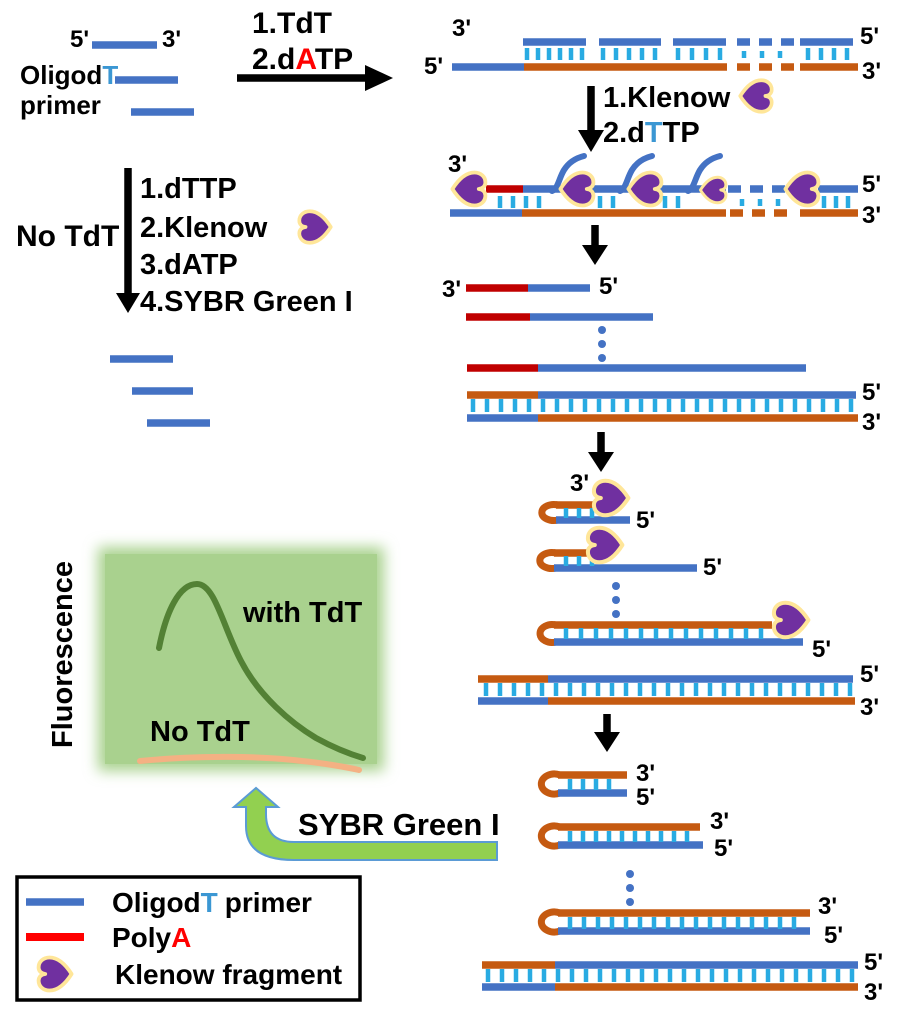  I want to click on primer-caption: primer, so click(60, 105).